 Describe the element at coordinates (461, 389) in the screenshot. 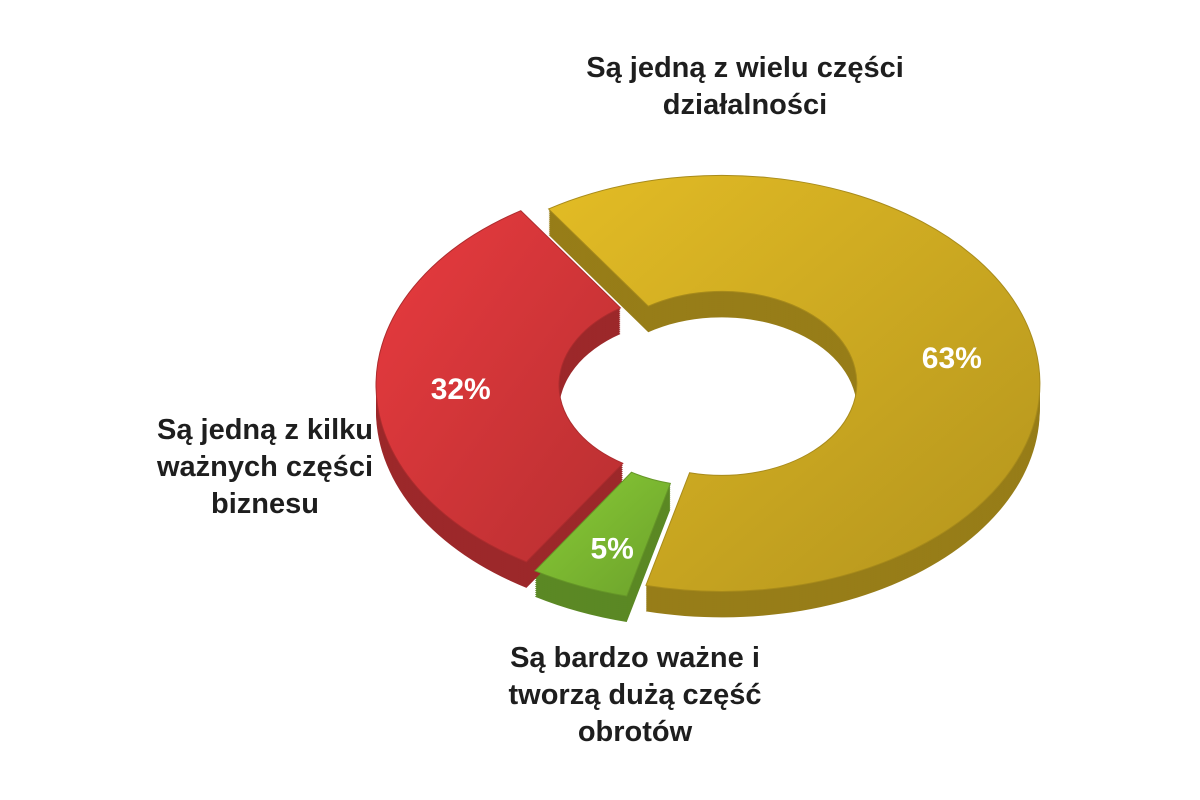

I see `value-label: 32%` at that location.